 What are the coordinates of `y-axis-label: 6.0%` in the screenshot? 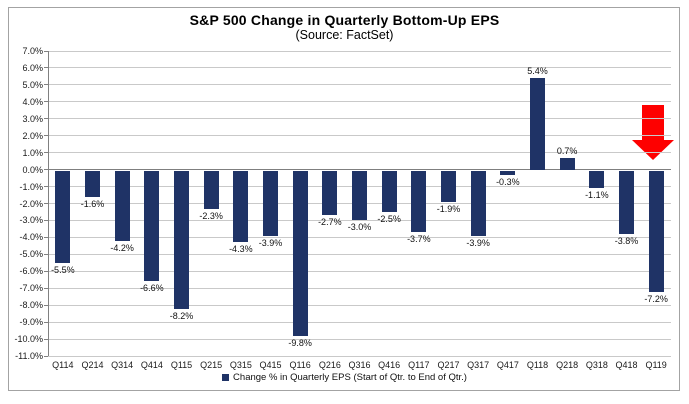 It's located at (32, 67).